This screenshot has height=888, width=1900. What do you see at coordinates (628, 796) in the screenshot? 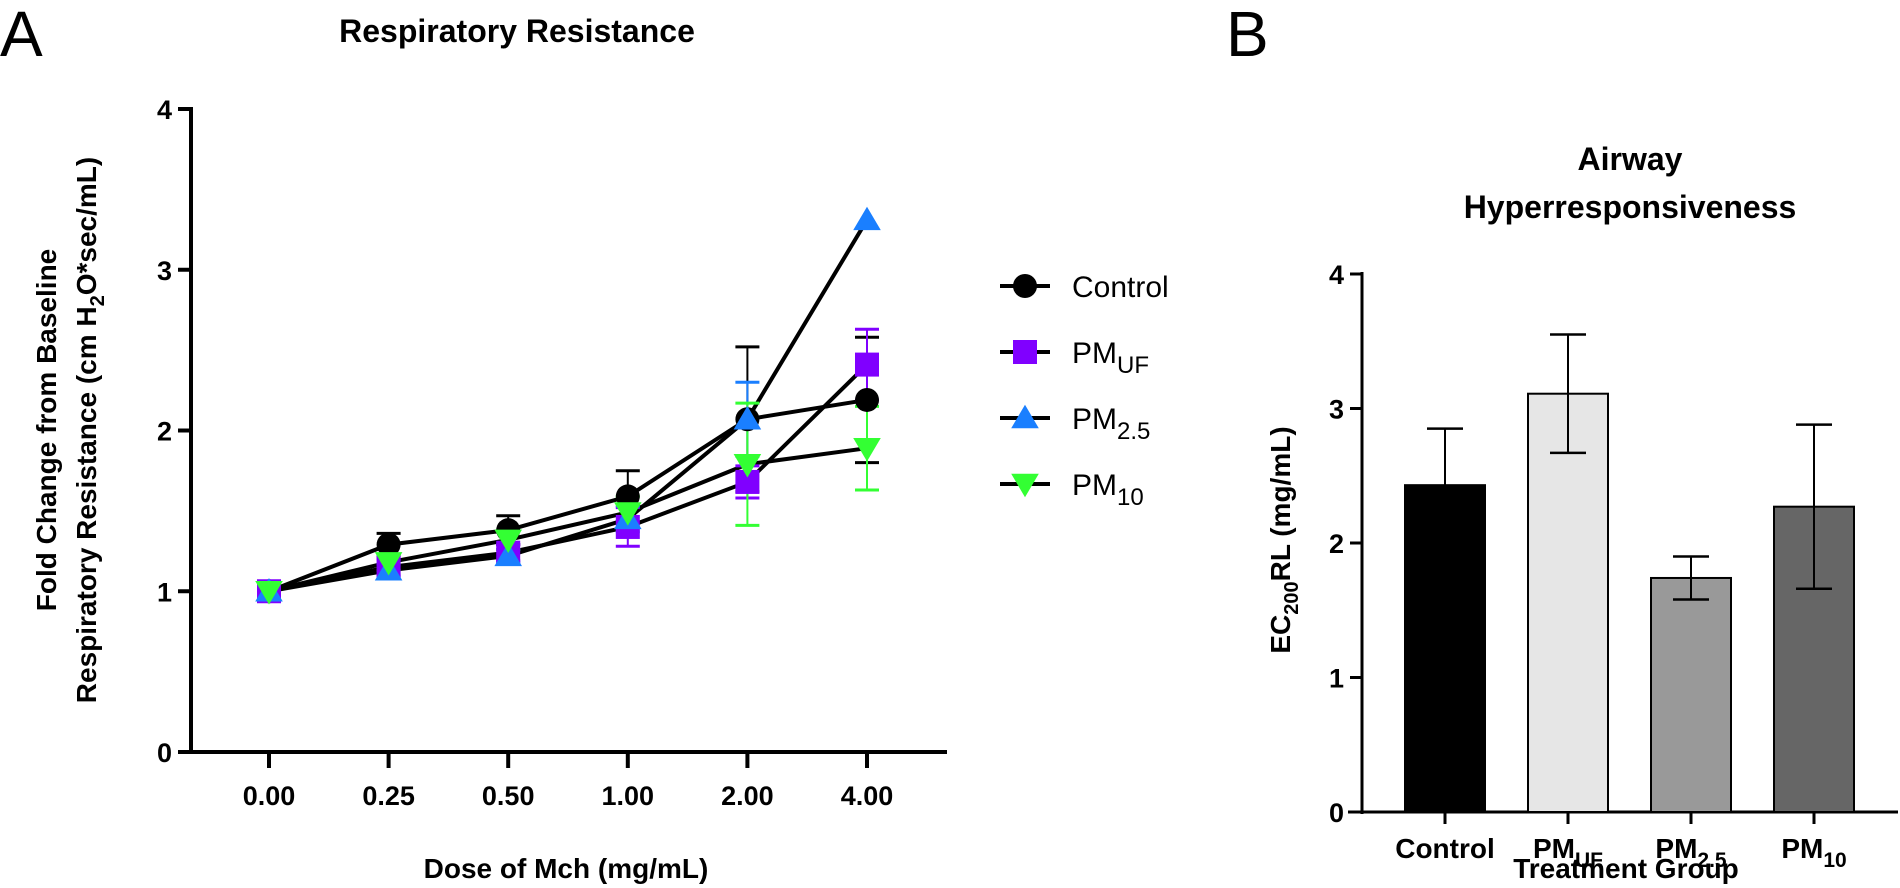
I see `x-tick-label: 1.00` at bounding box center [628, 796].